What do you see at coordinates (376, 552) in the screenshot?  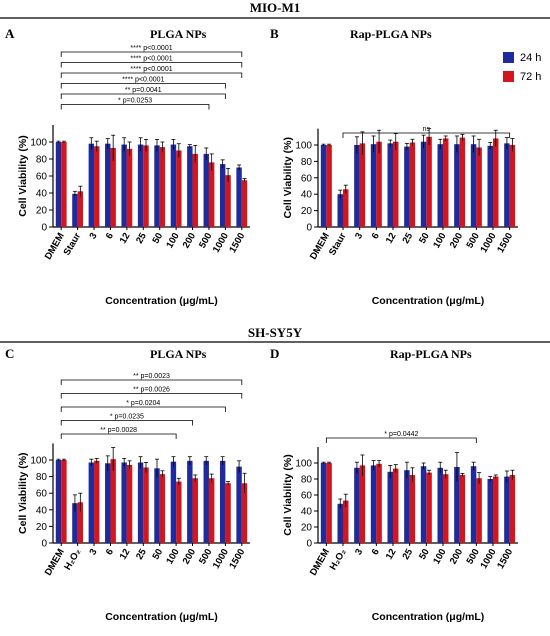 I see `x-tick-label: 6` at bounding box center [376, 552].